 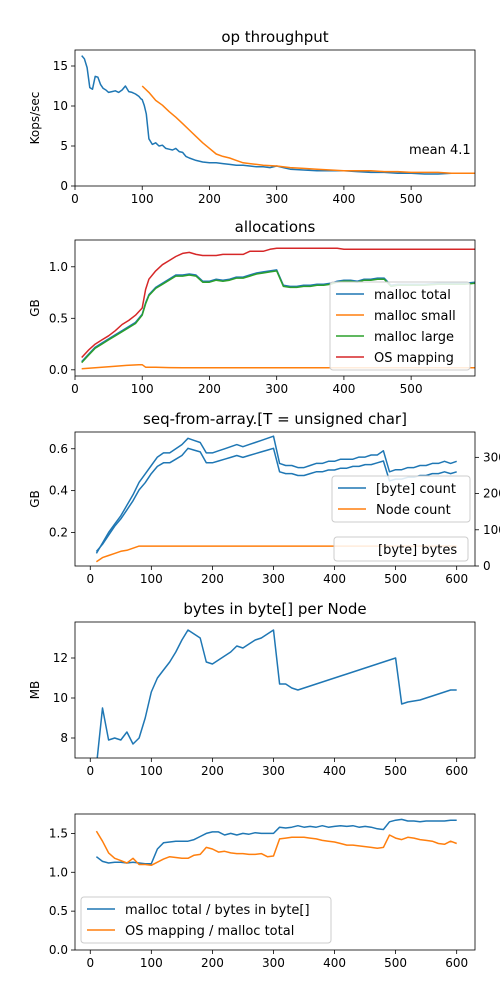 I want to click on y-tick-label: 8, so click(x=64, y=738).